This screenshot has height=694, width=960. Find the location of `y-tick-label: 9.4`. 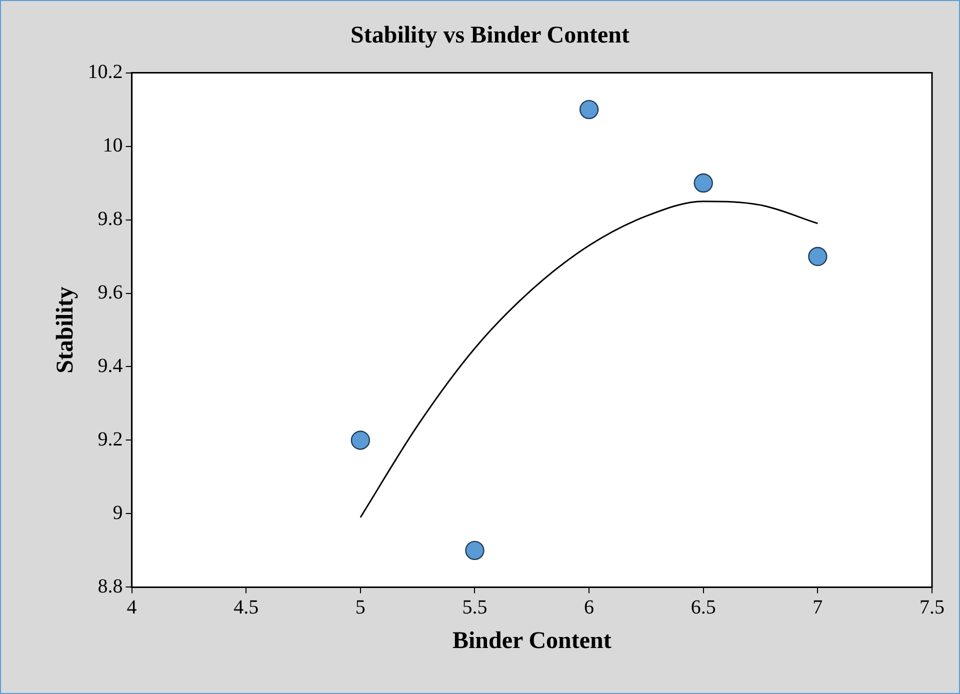

y-tick-label: 9.4 is located at coordinates (110, 365).